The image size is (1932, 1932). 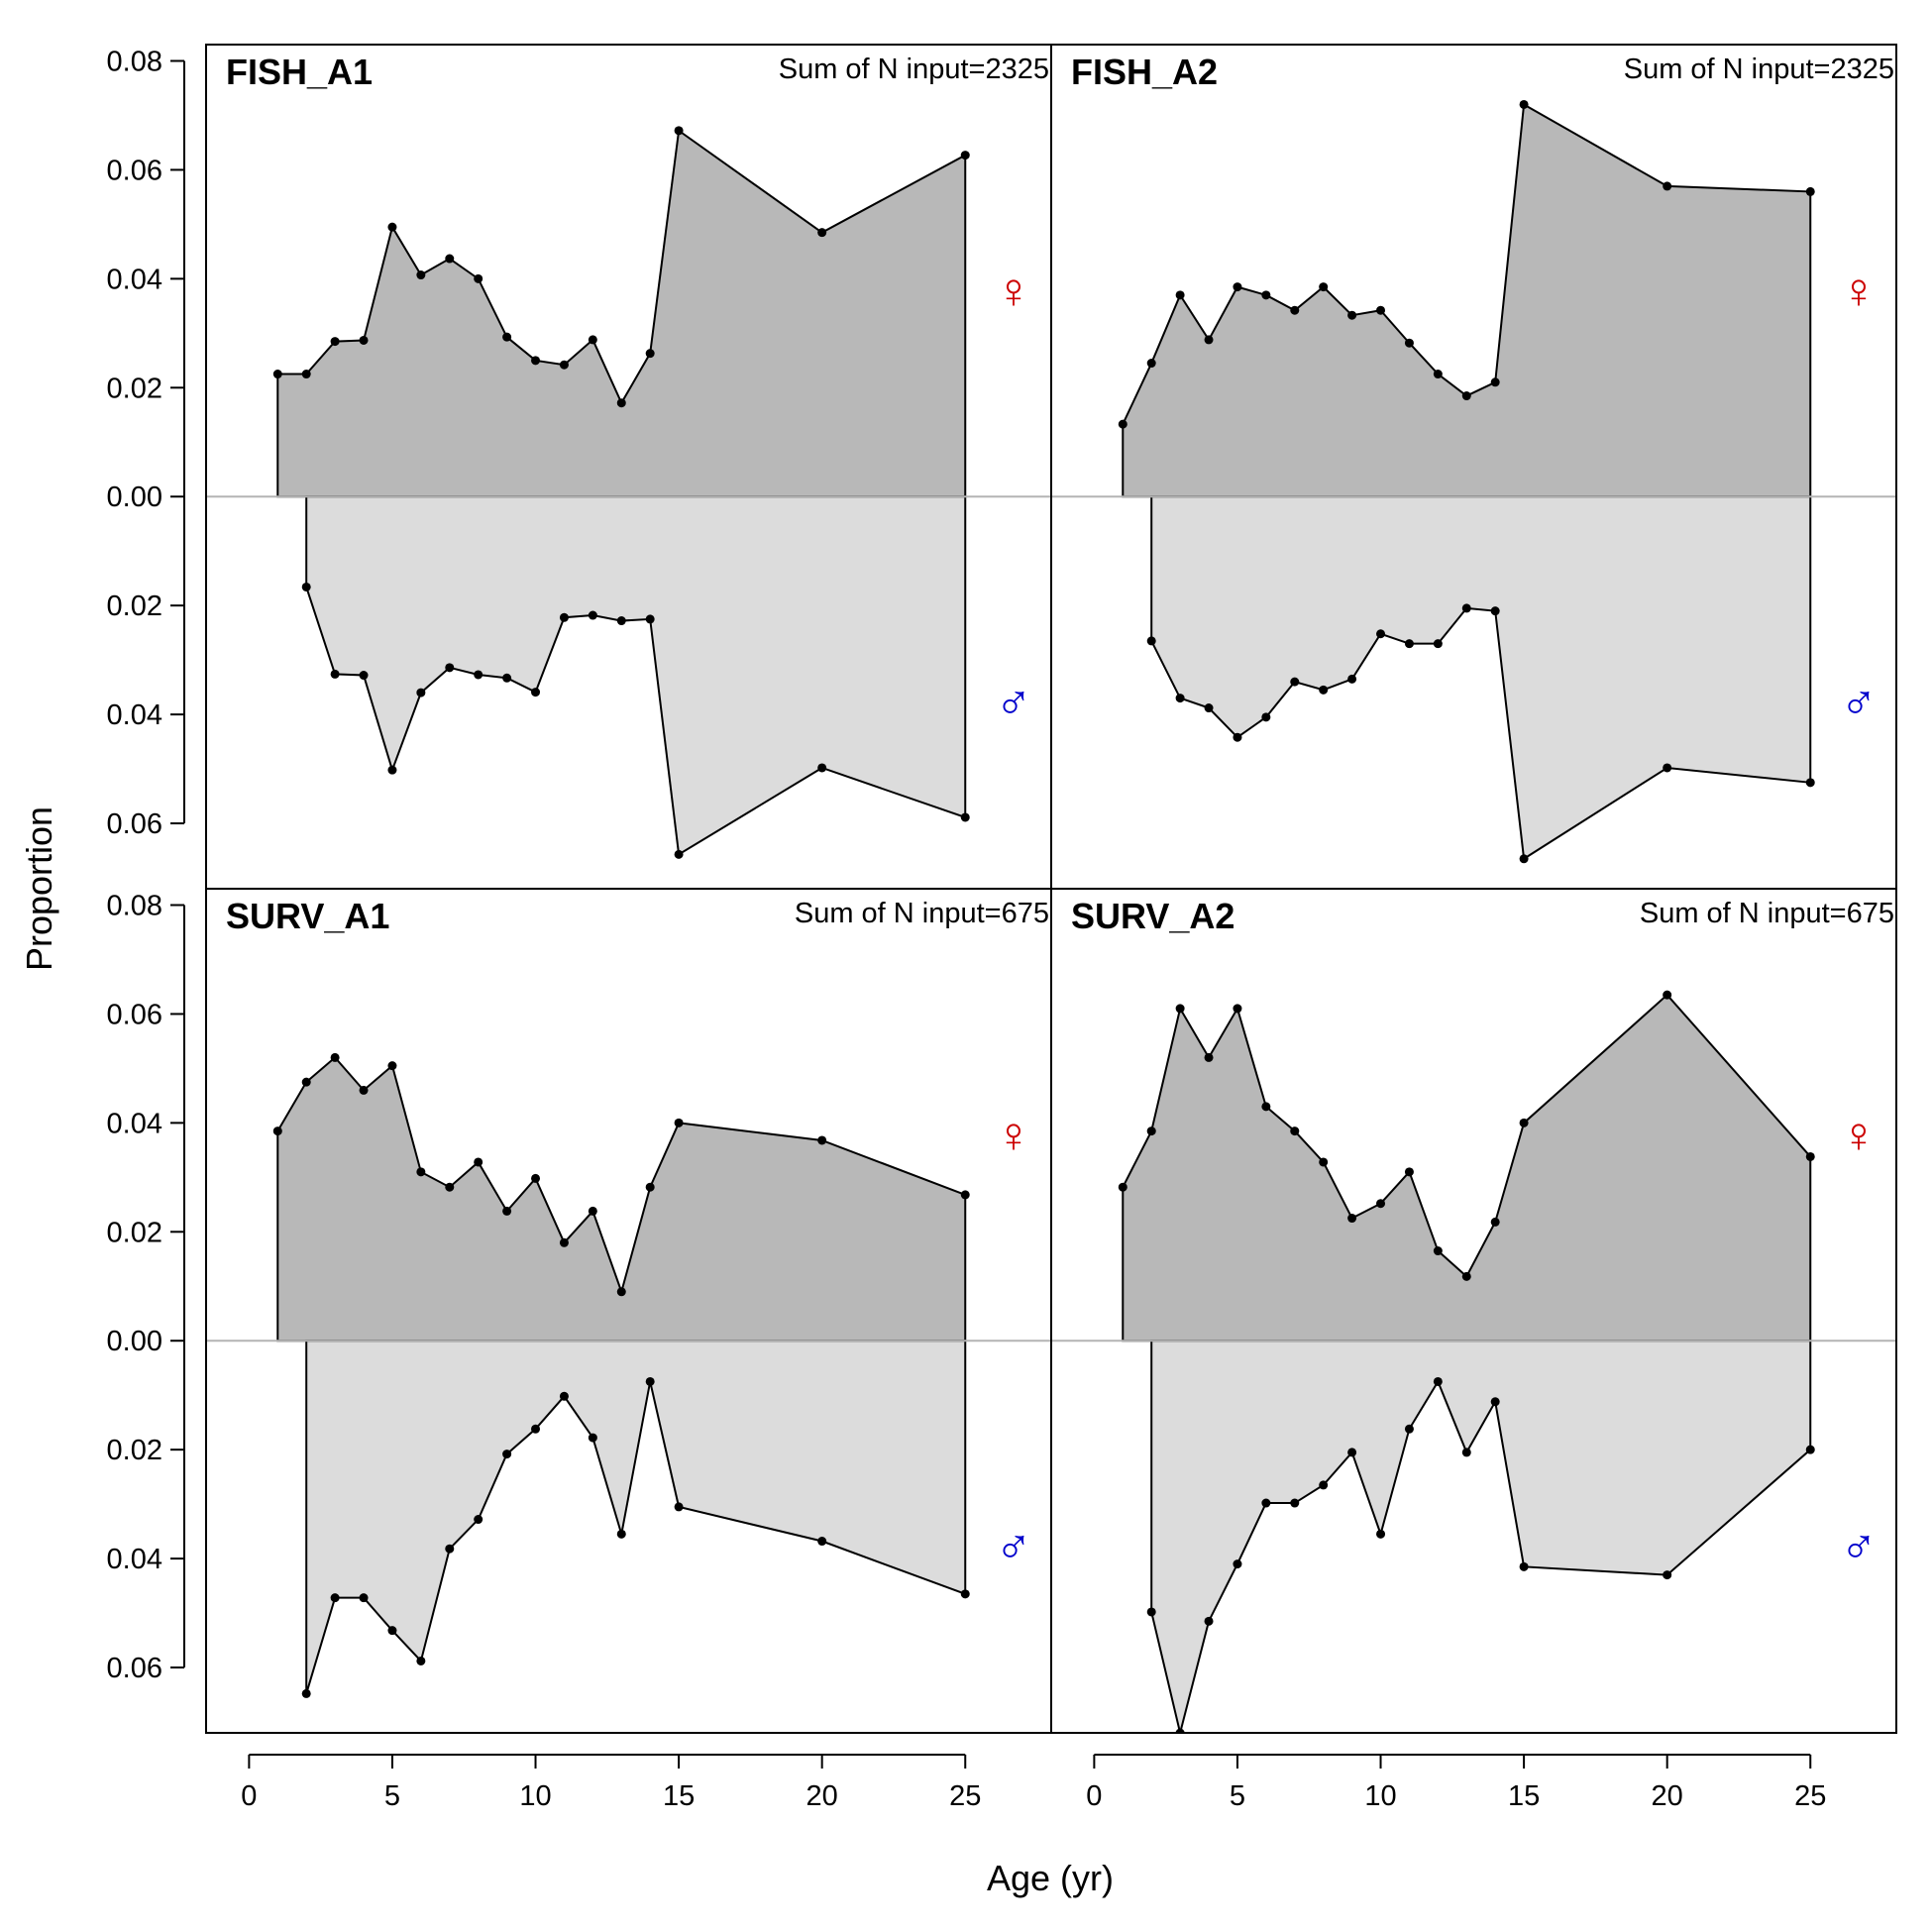 What do you see at coordinates (1144, 72) in the screenshot?
I see `panel-title: FISH_A2` at bounding box center [1144, 72].